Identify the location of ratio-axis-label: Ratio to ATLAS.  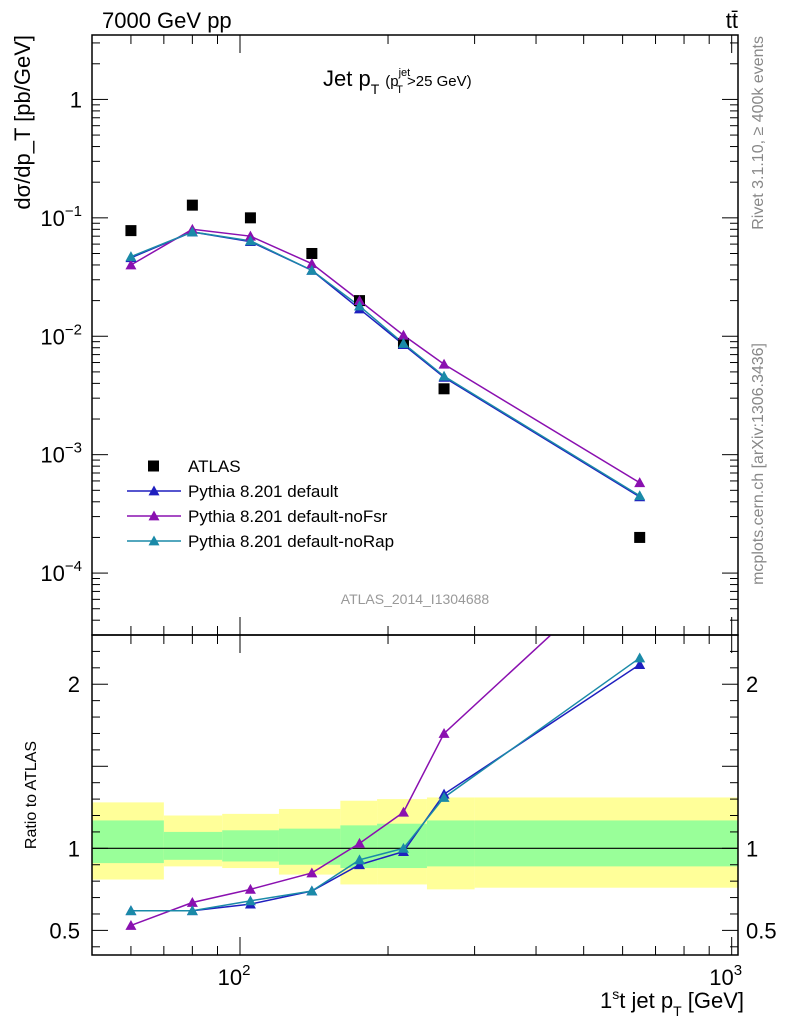
(31, 795).